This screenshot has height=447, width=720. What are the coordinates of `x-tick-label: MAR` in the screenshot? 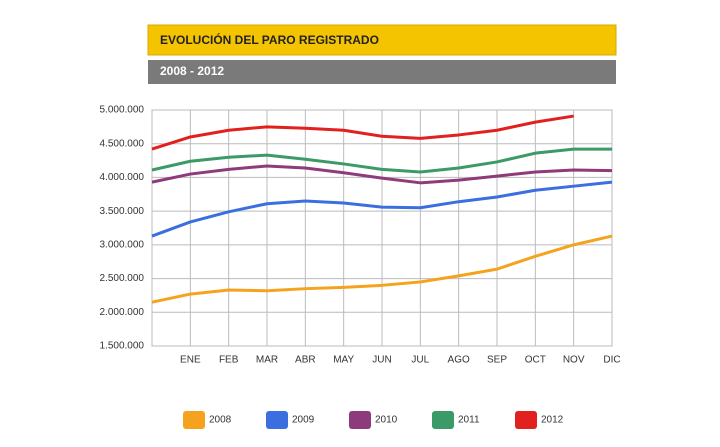 It's located at (267, 360).